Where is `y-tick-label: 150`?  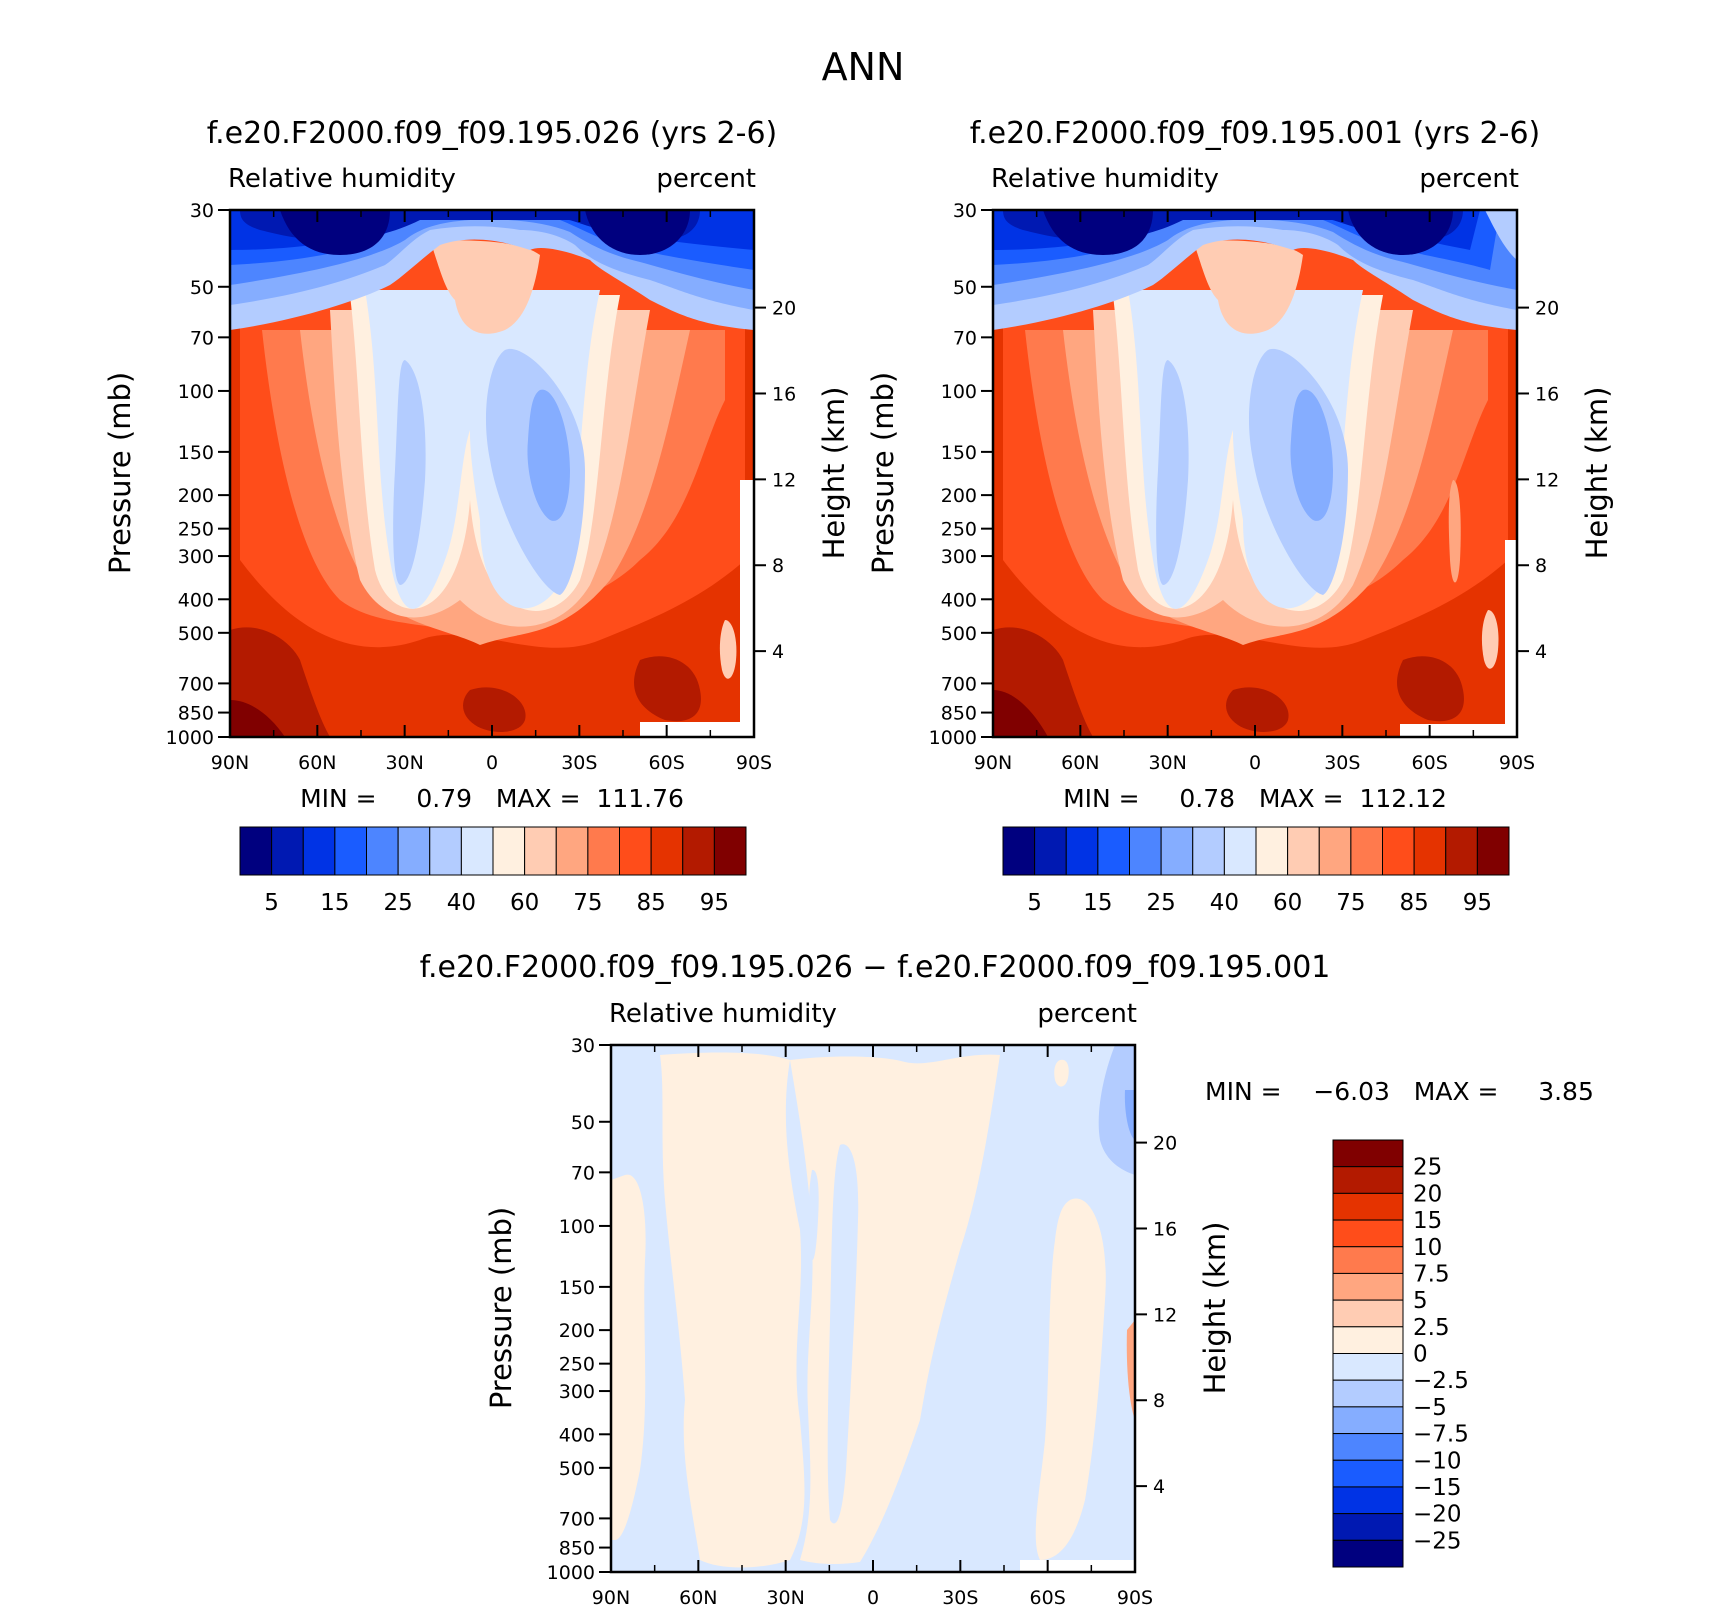
y-tick-label: 150 is located at coordinates (959, 453).